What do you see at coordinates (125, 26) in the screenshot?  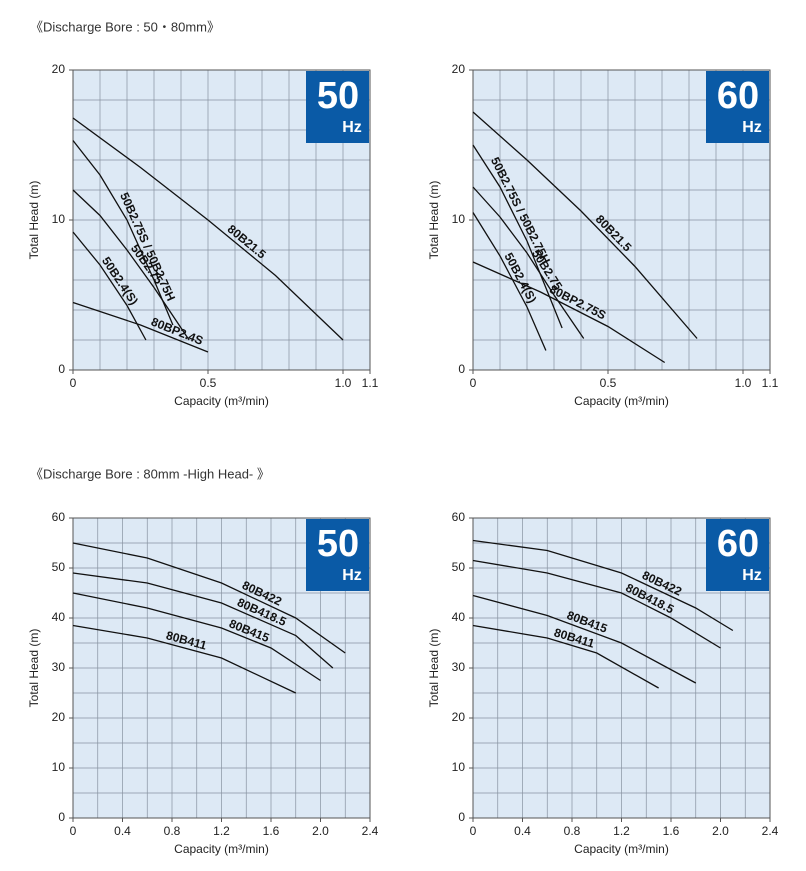 I see `section-heading: 《Discharge Bore : 50・80mm》` at bounding box center [125, 26].